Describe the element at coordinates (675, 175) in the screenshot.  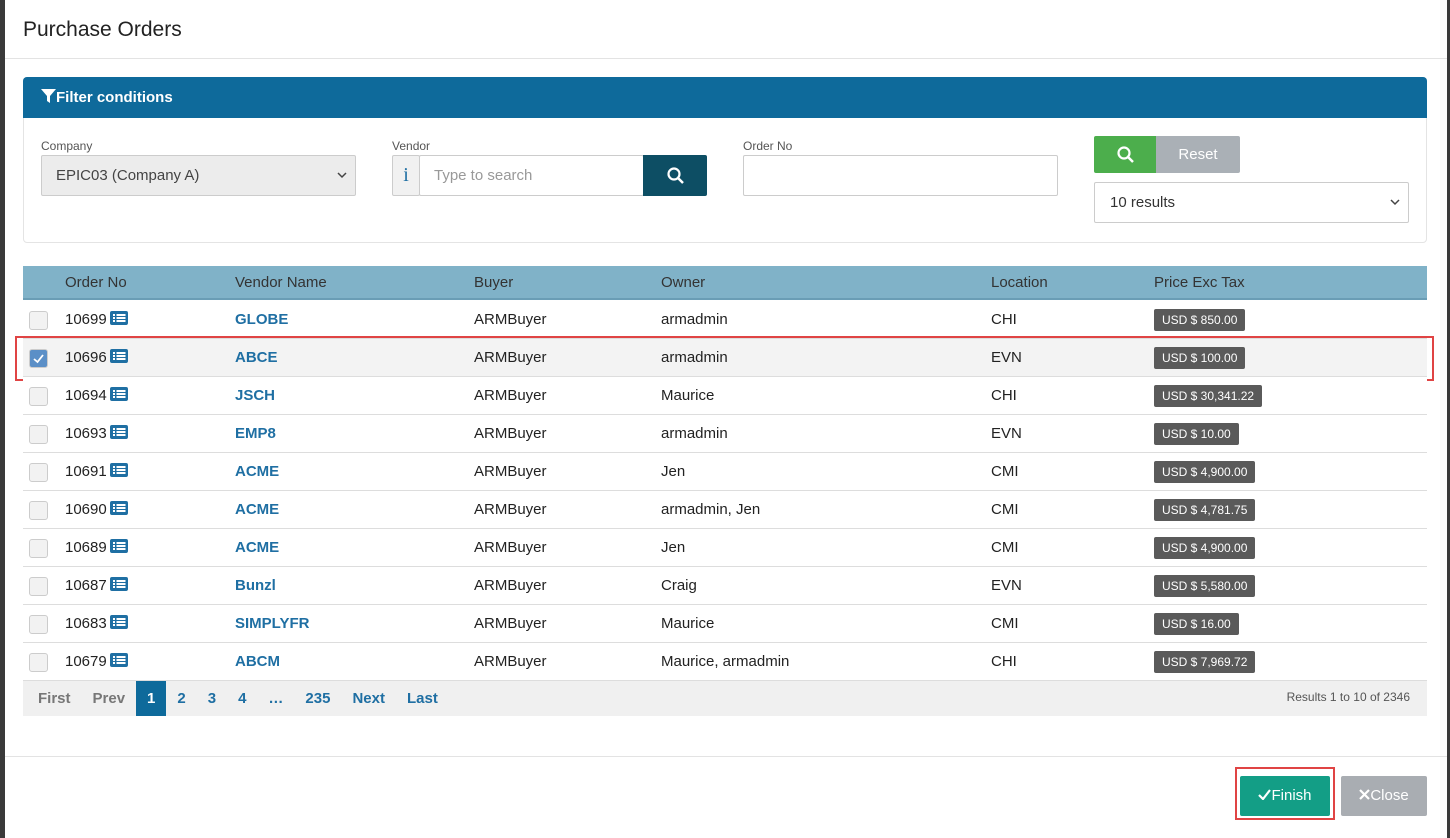
I see `vendor-search-button` at that location.